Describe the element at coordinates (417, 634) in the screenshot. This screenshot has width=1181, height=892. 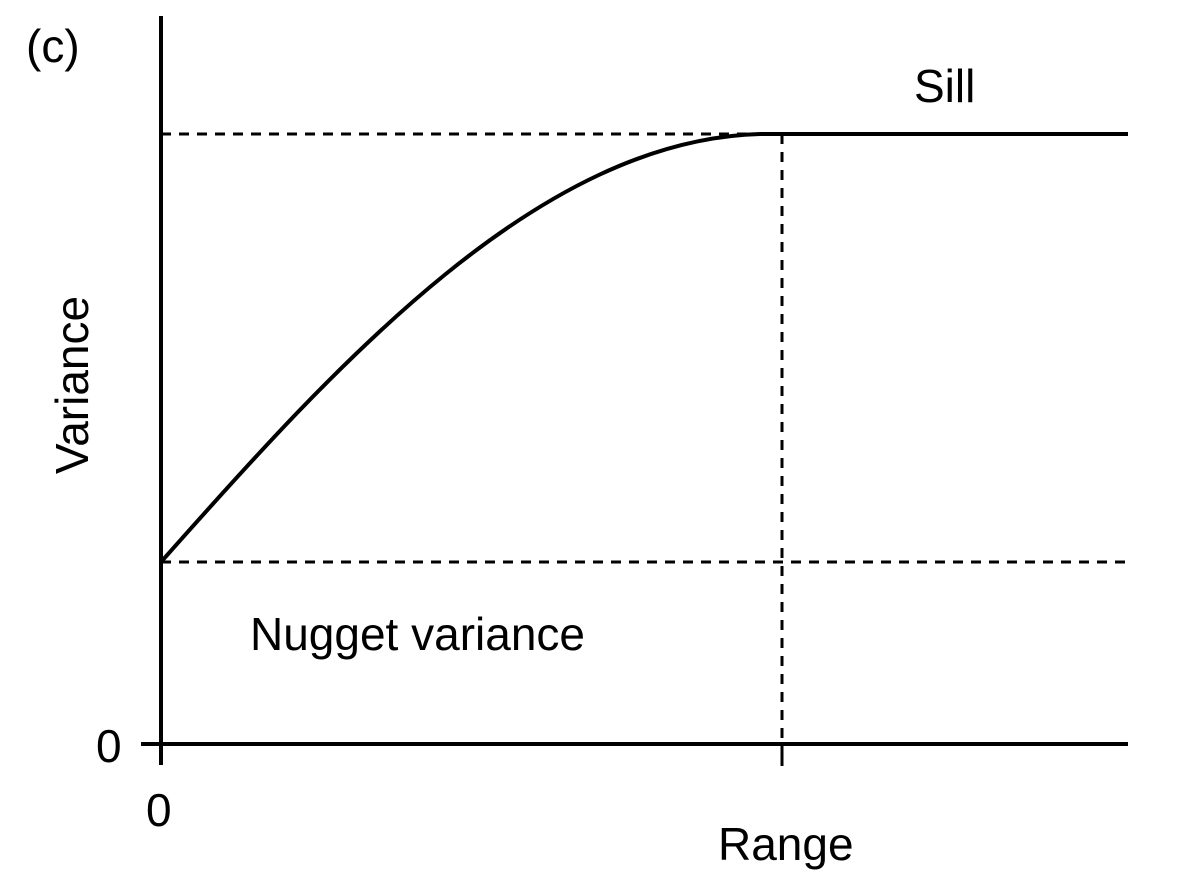
I see `nugget-variance-label: Nugget variance` at that location.